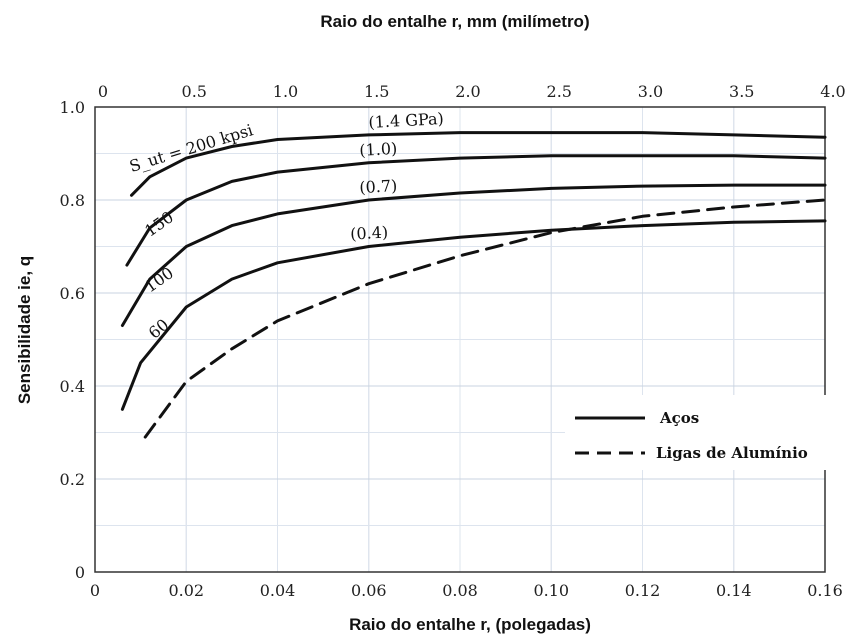  What do you see at coordinates (650, 91) in the screenshot?
I see `top-tick-label: 3.0` at bounding box center [650, 91].